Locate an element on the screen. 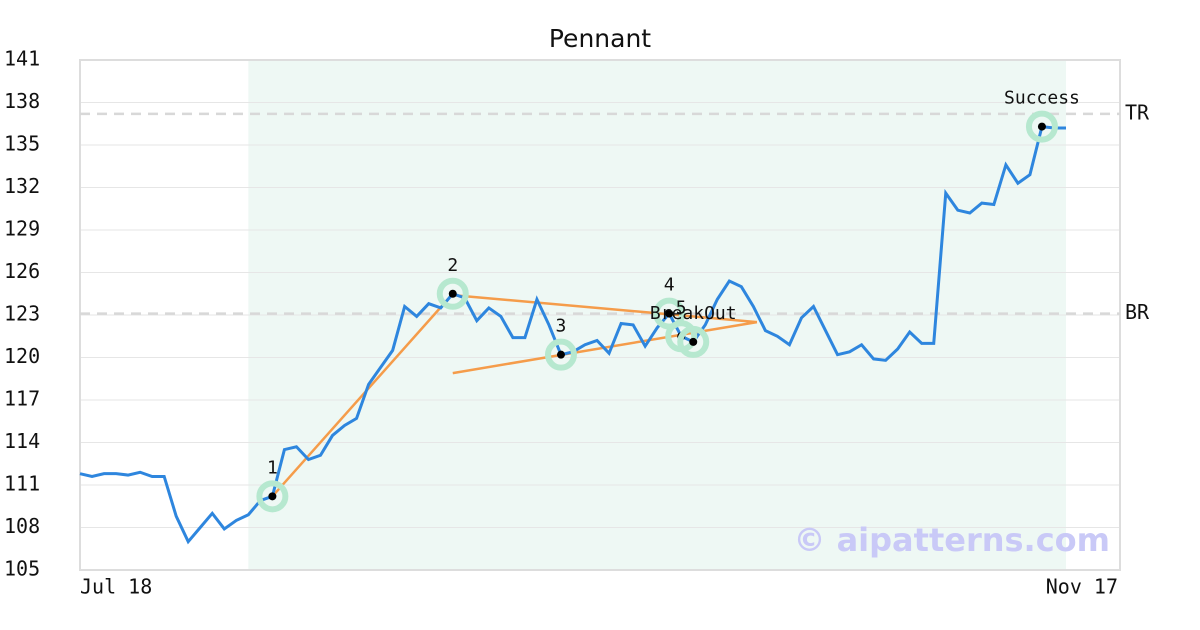  y-tick-label: 111 is located at coordinates (22, 484).